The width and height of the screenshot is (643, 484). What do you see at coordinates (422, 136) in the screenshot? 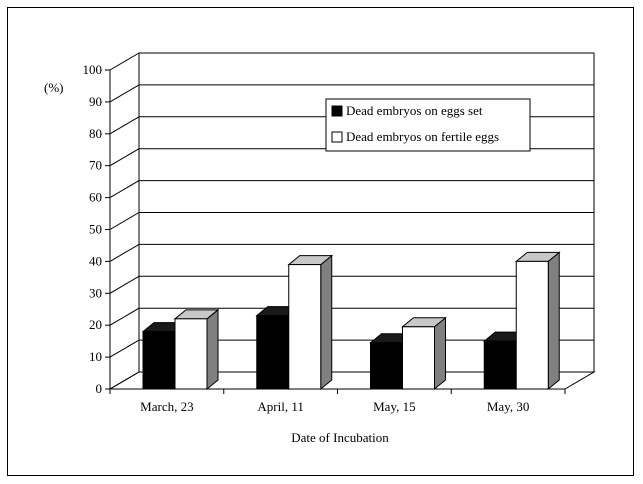
I see `legend-label-1: Dead embryos on fertile eggs` at bounding box center [422, 136].